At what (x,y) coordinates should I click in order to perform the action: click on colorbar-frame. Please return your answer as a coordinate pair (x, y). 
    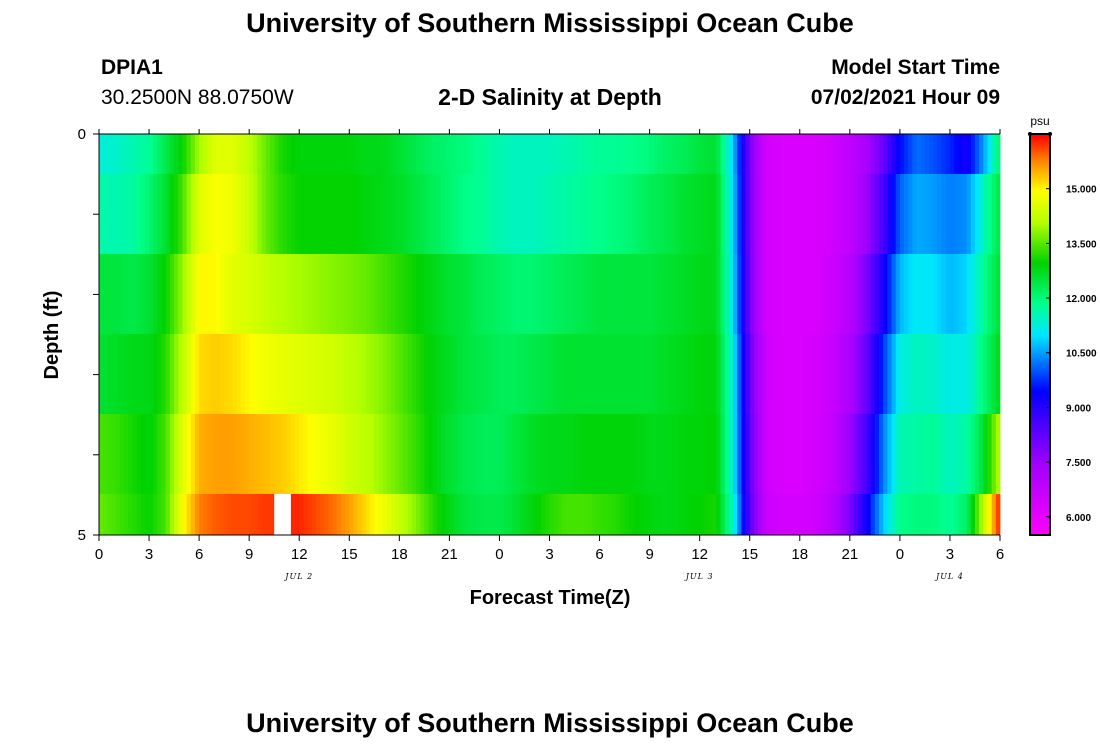
    Looking at the image, I should click on (1040, 334).